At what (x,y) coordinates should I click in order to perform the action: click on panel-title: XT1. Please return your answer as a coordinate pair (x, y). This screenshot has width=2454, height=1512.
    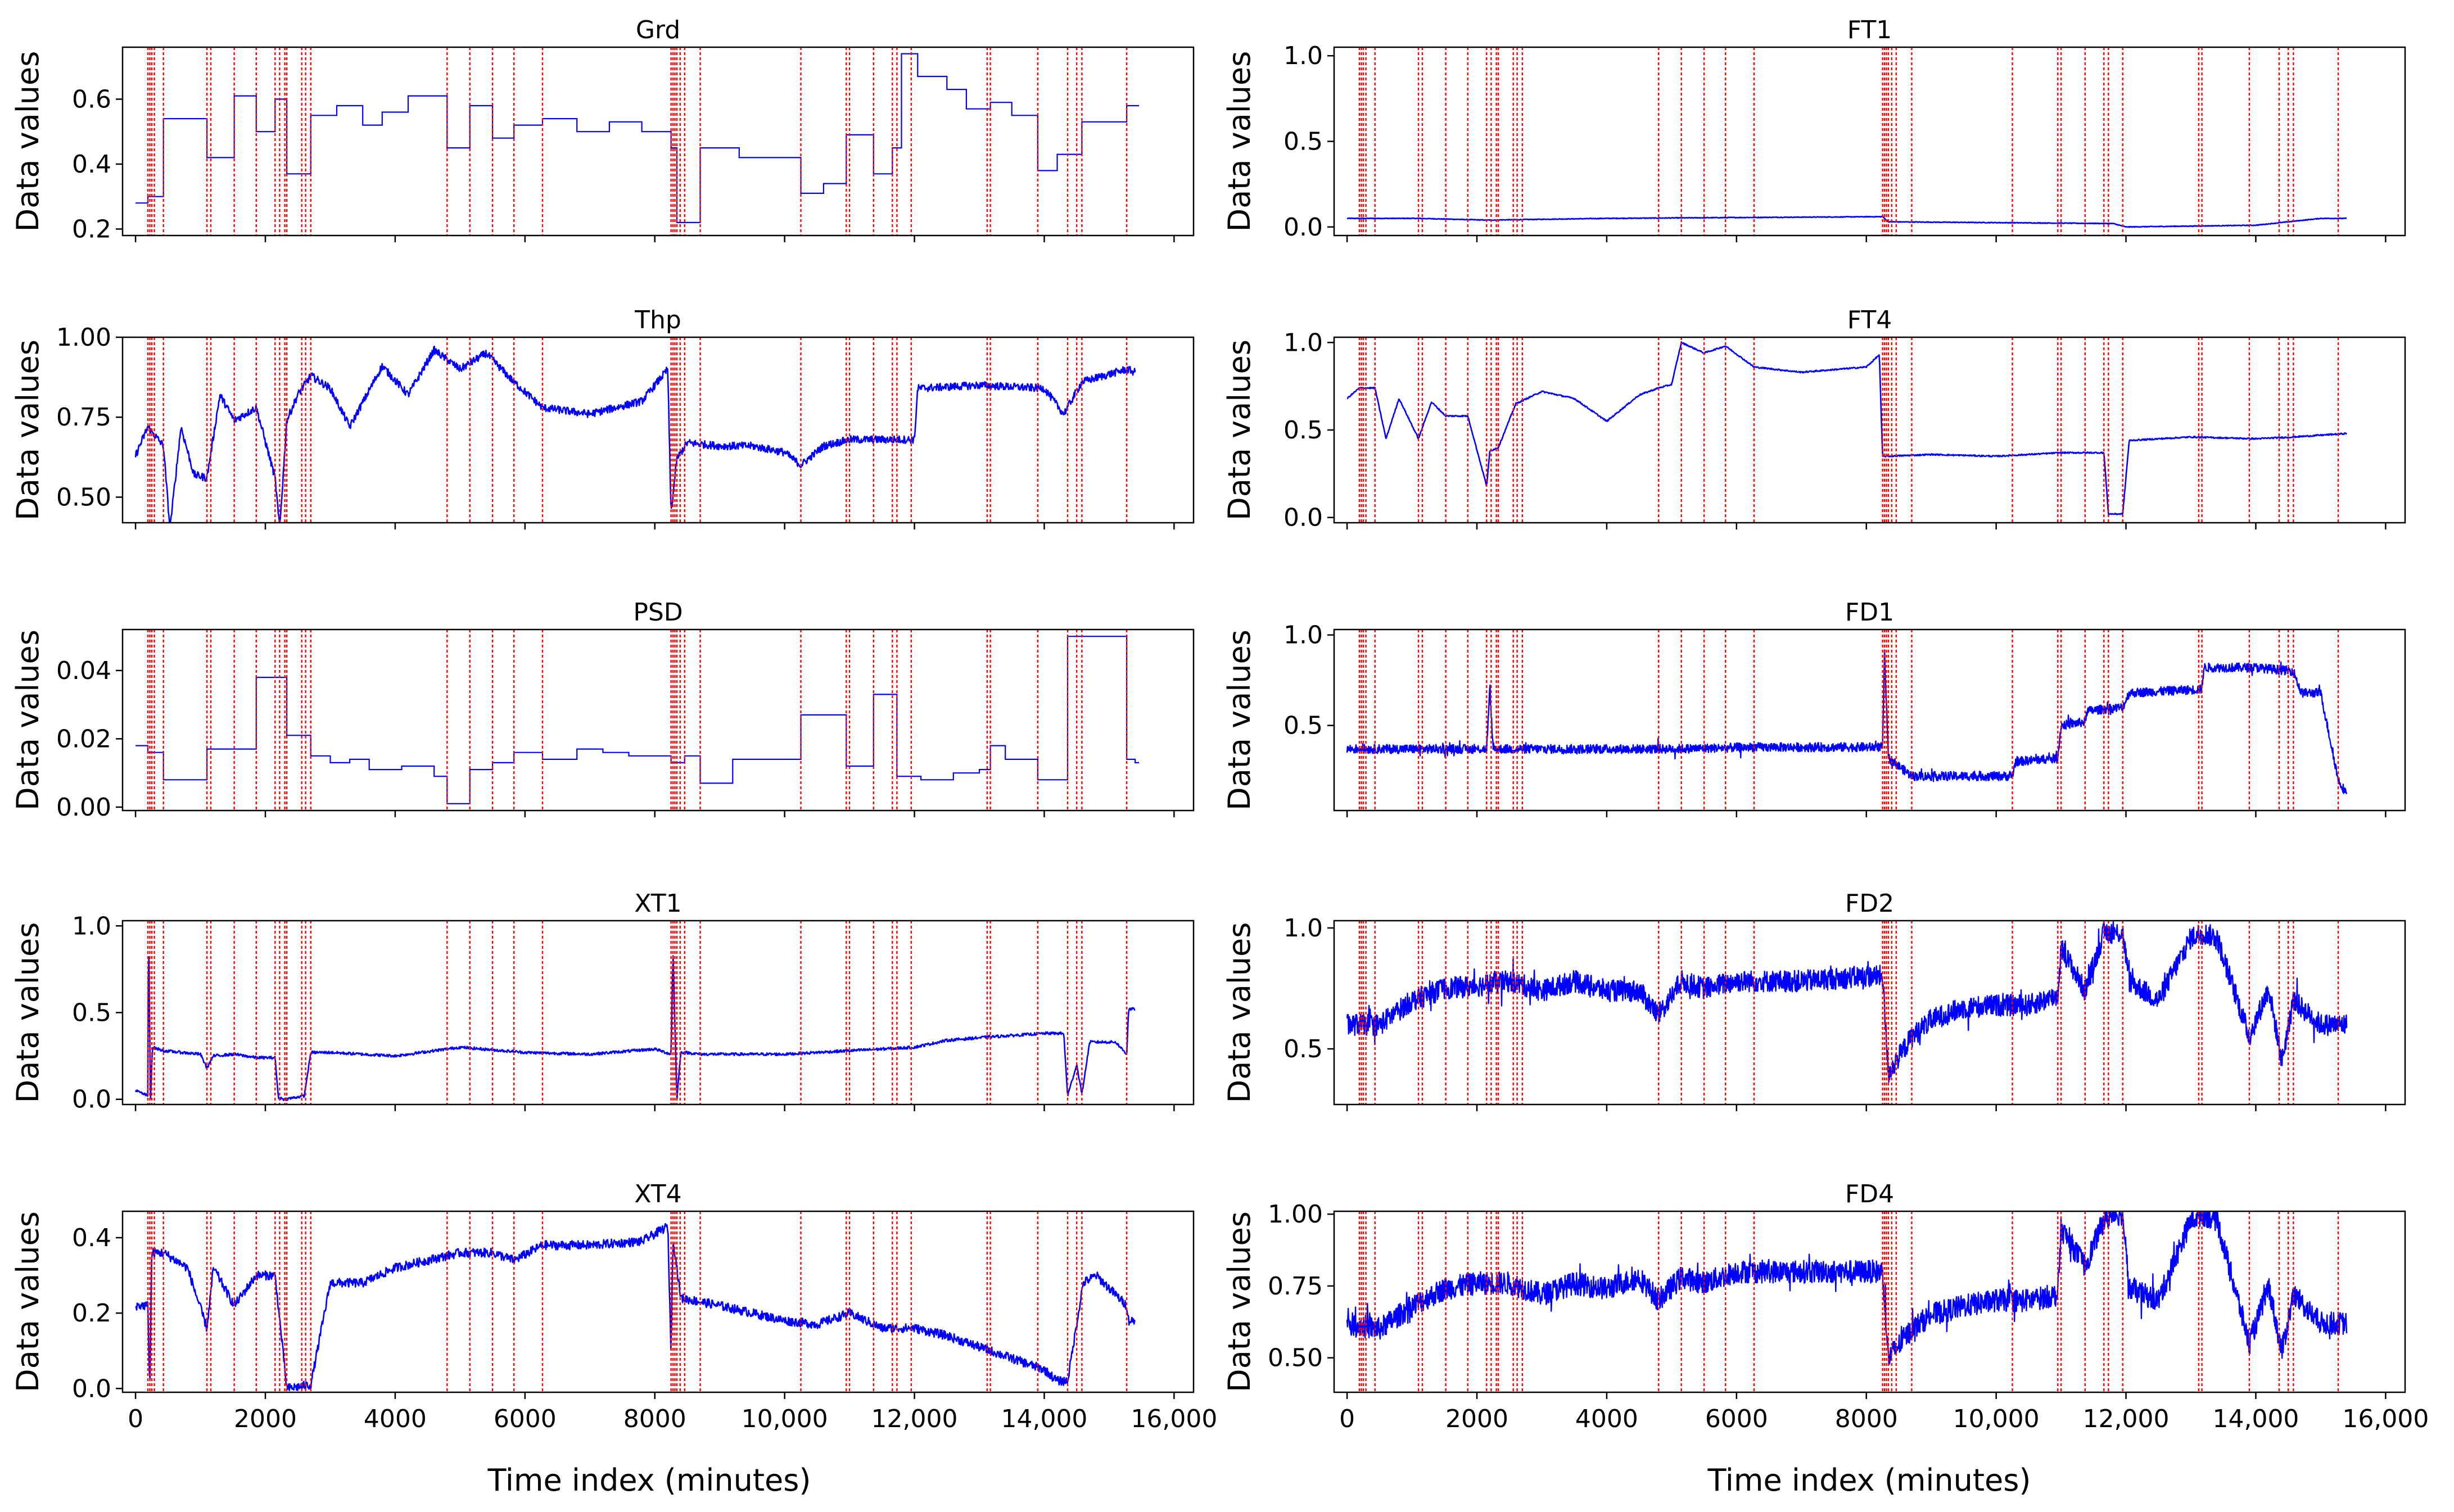
    Looking at the image, I should click on (658, 903).